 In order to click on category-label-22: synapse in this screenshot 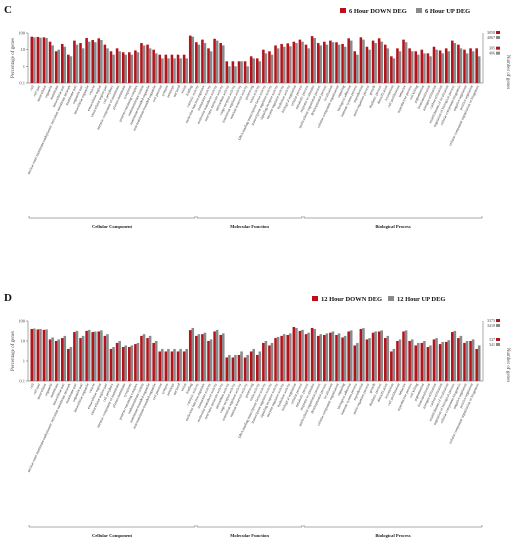, I will do `click(165, 90)`.